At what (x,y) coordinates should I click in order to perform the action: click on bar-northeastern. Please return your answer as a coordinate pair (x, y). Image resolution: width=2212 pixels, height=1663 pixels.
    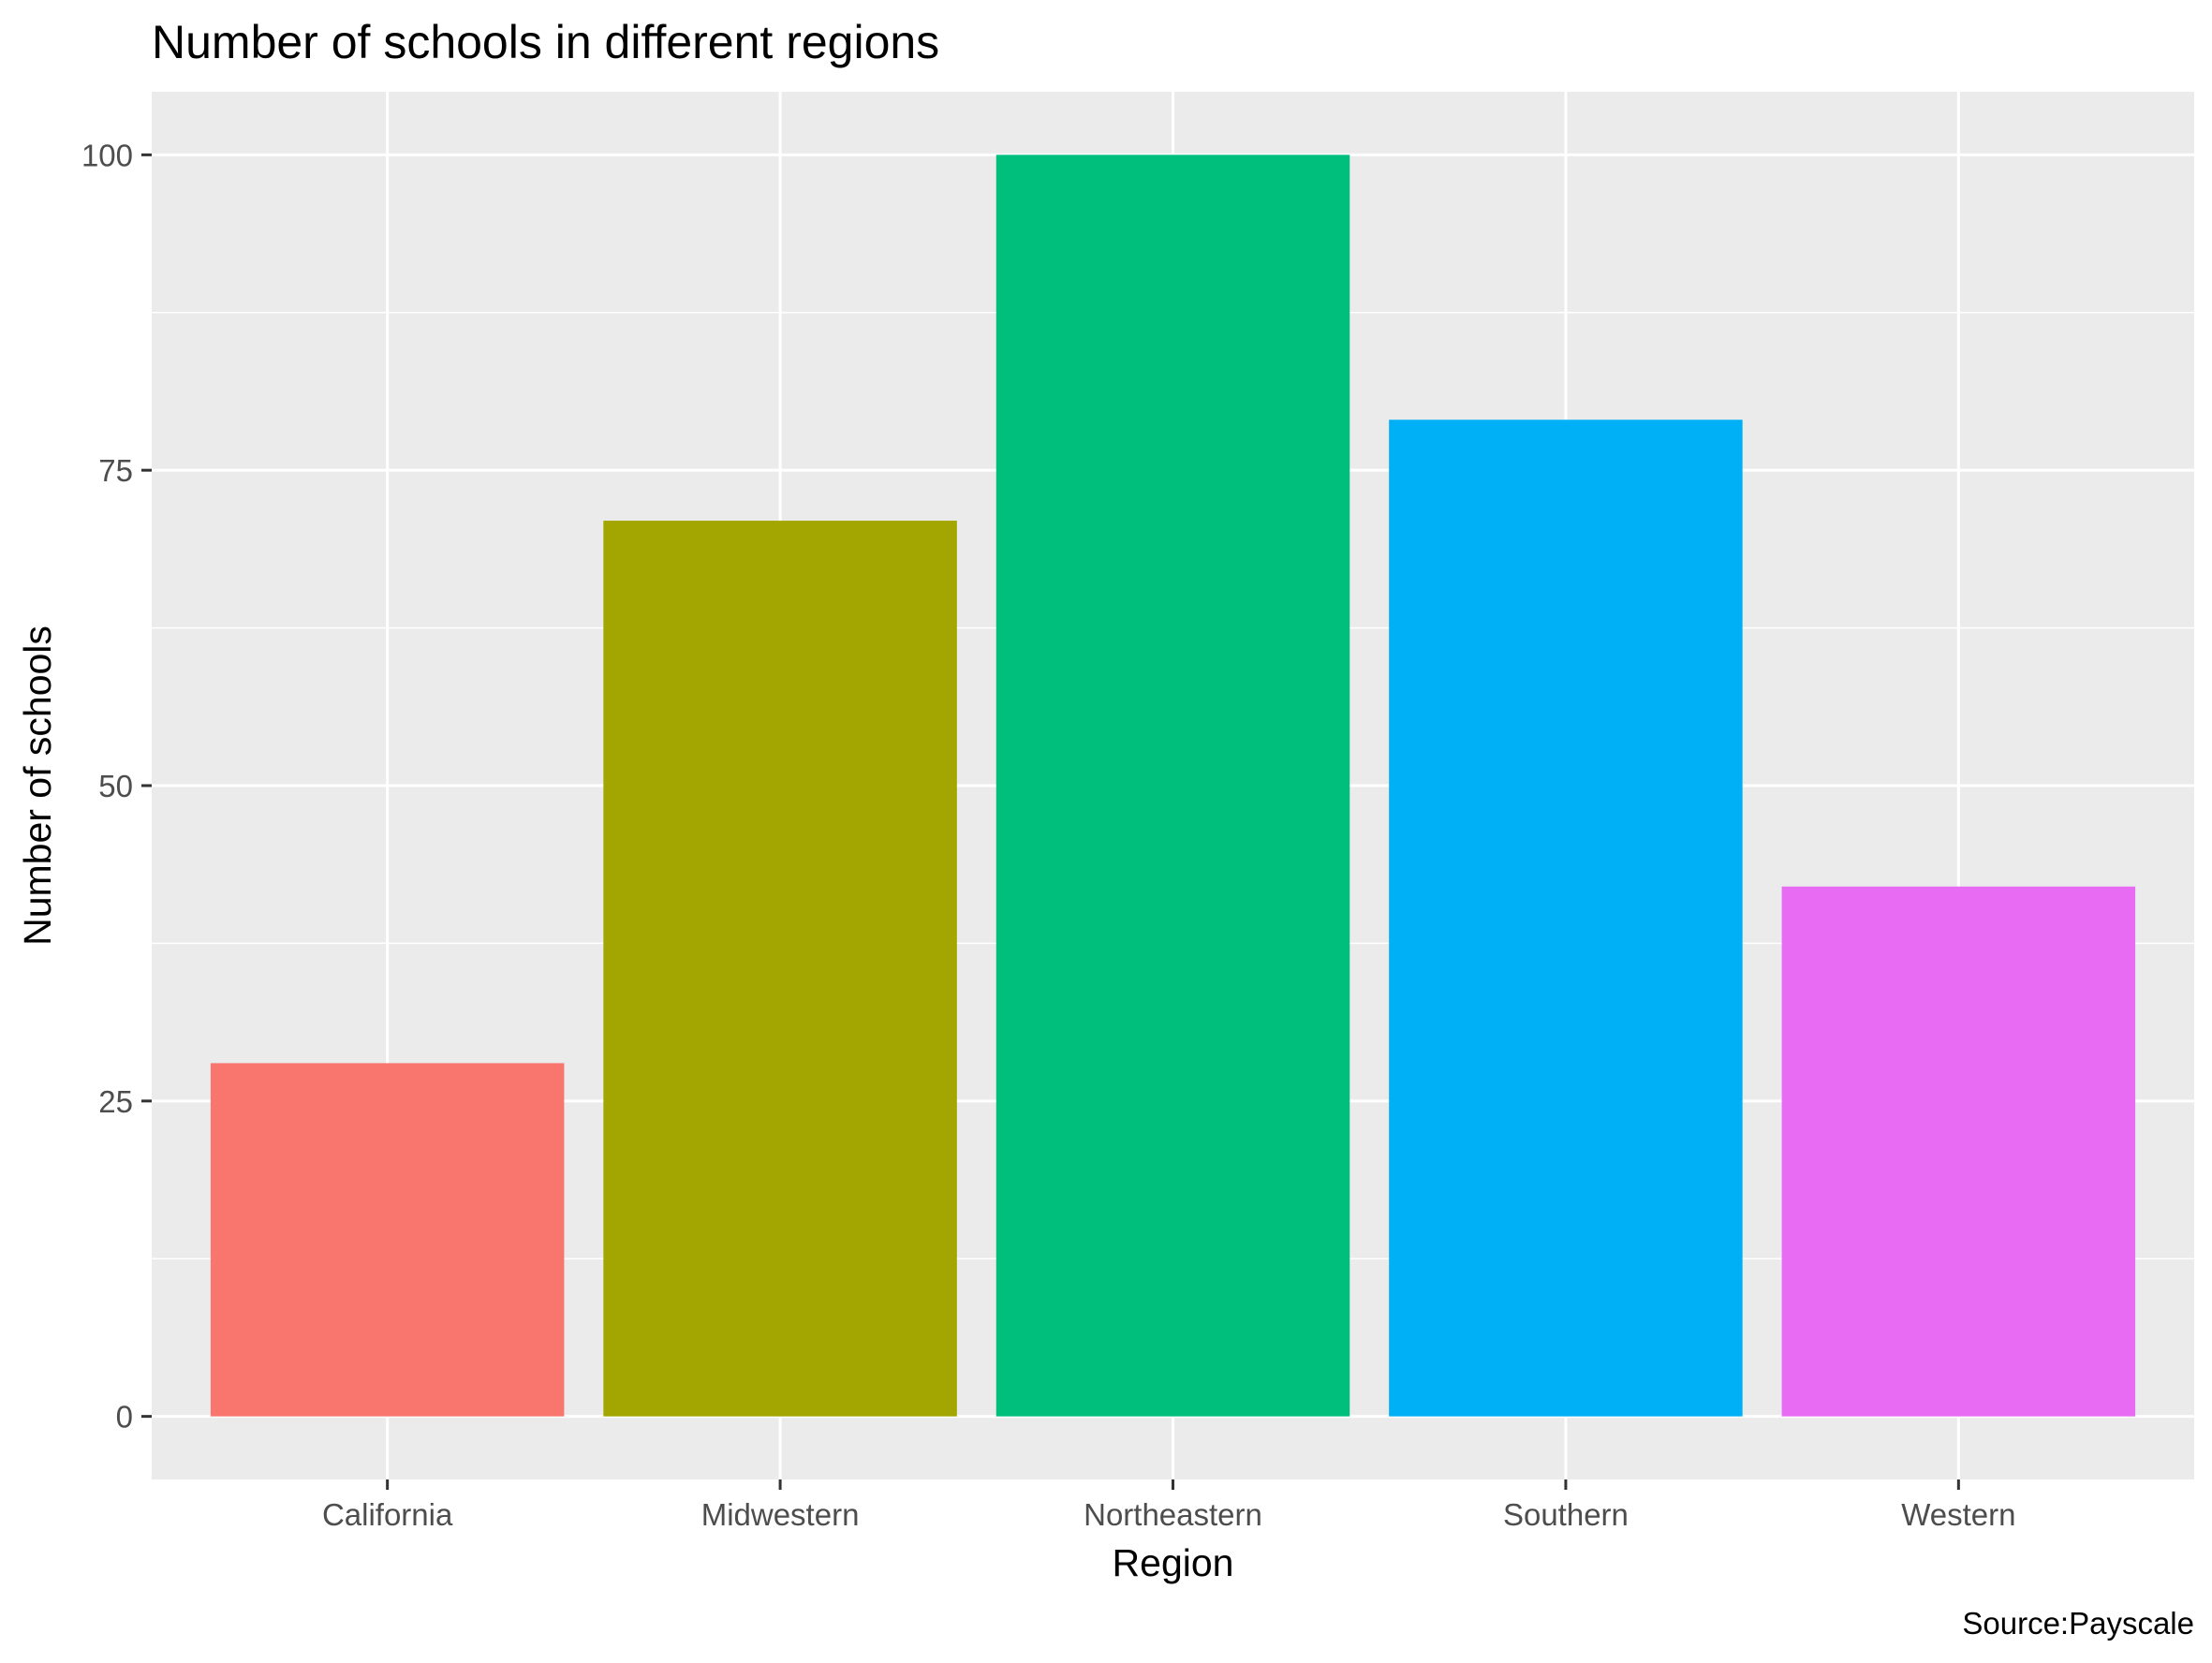
    Looking at the image, I should click on (1173, 786).